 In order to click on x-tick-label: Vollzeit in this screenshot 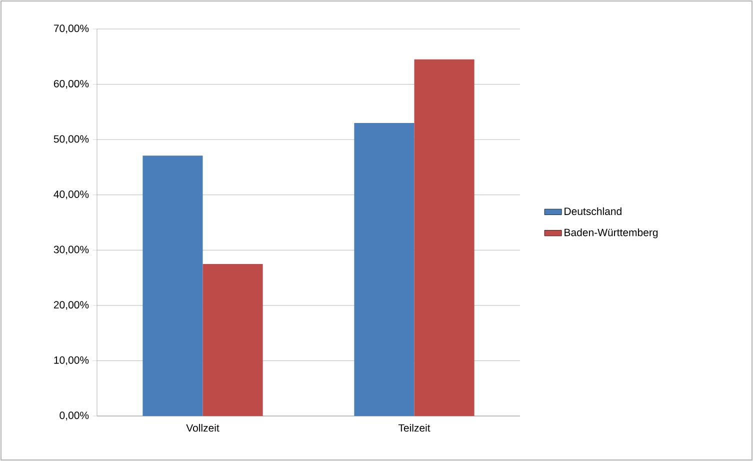, I will do `click(203, 428)`.